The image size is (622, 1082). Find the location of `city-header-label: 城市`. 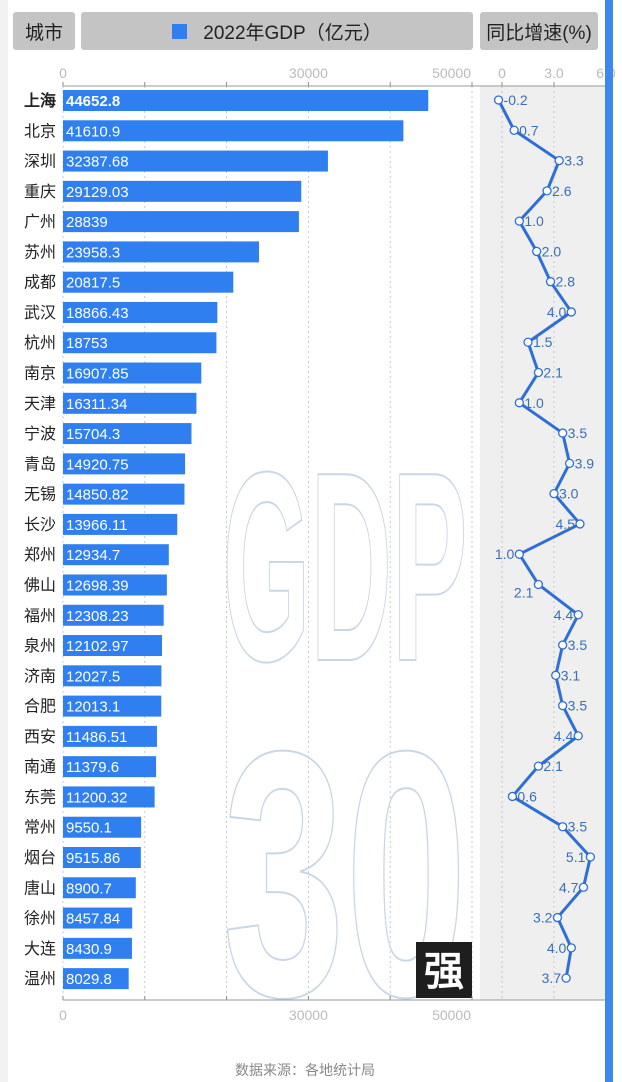

city-header-label: 城市 is located at coordinates (43, 33).